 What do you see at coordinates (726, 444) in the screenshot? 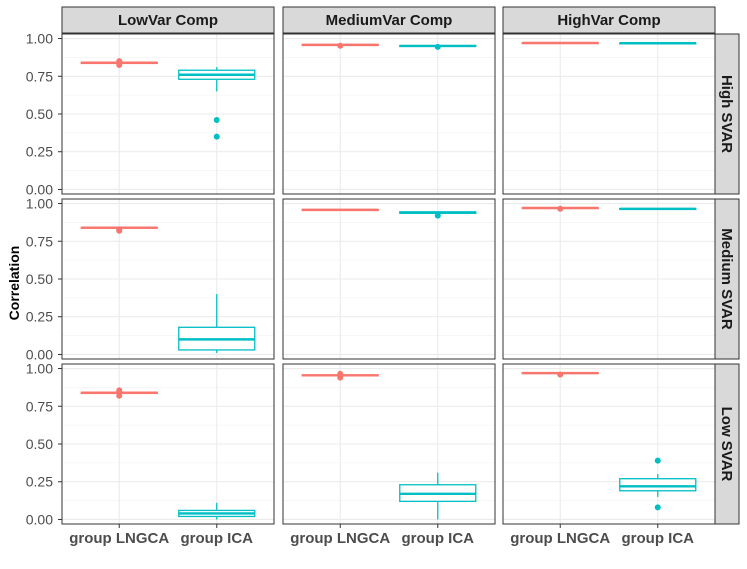
I see `row-strip-label: Low SVAR` at bounding box center [726, 444].